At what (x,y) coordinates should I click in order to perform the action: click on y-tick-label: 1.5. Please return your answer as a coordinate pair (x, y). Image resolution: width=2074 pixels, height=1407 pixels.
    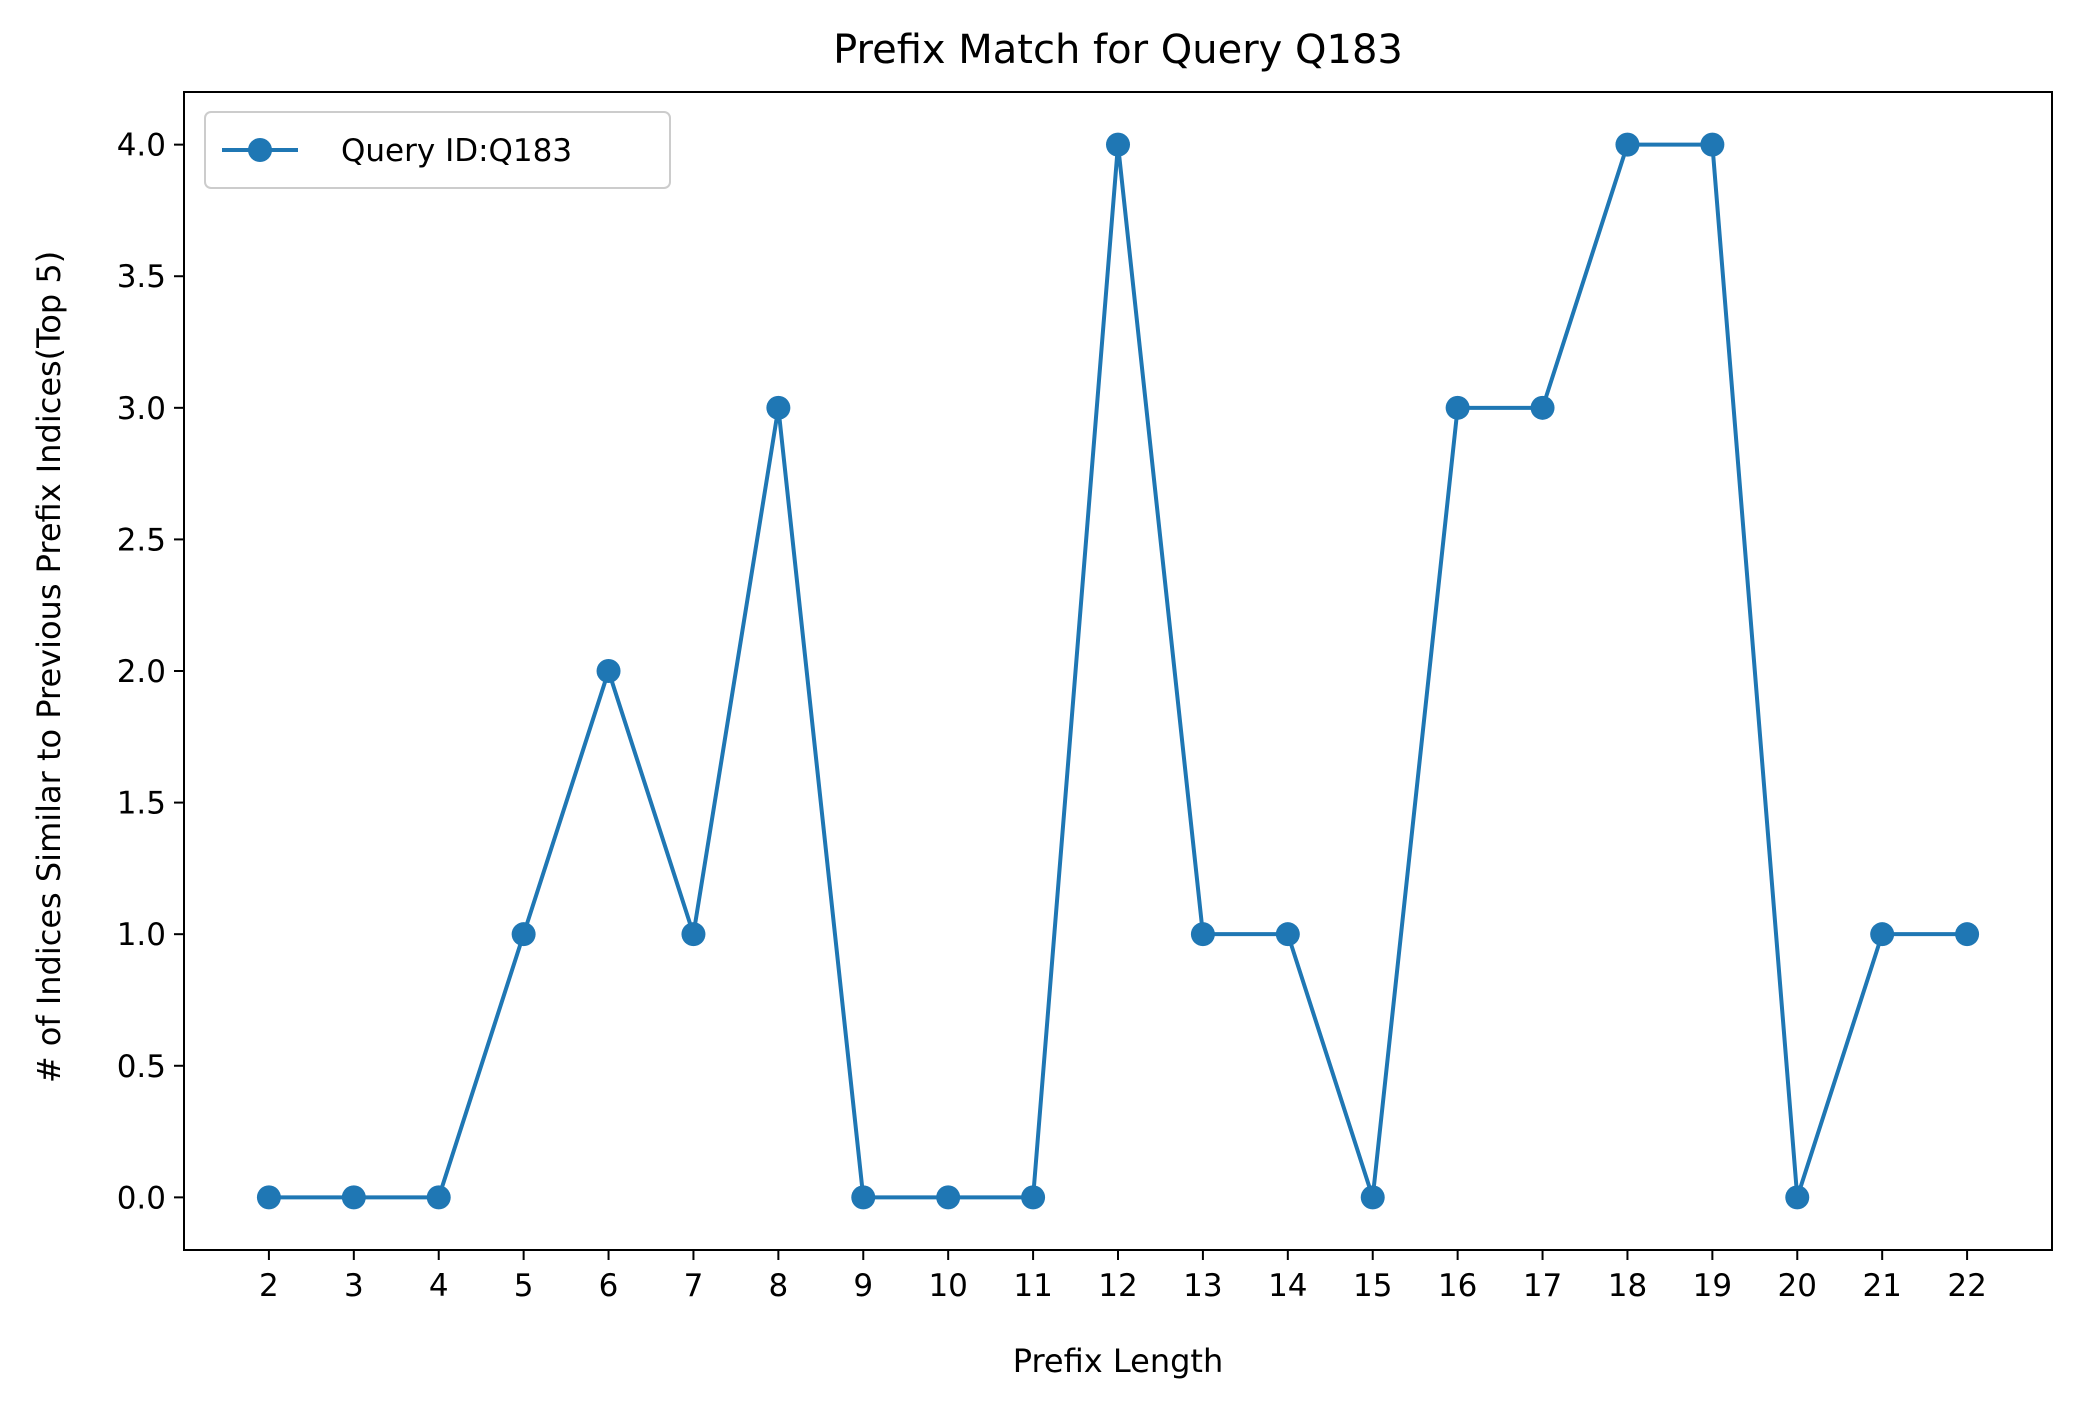
    Looking at the image, I should click on (141, 804).